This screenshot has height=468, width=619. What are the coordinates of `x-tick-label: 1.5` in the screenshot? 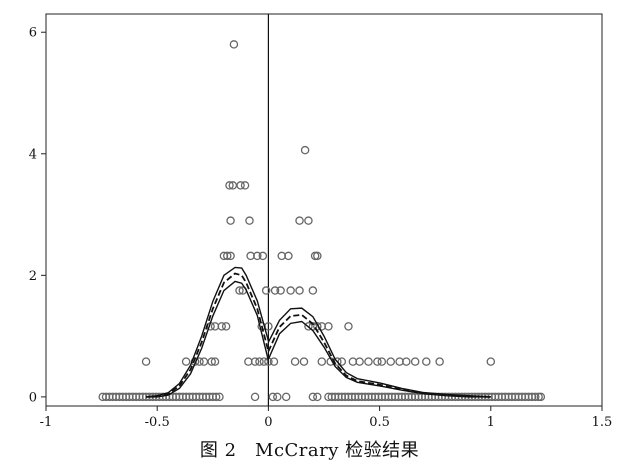 It's located at (602, 422).